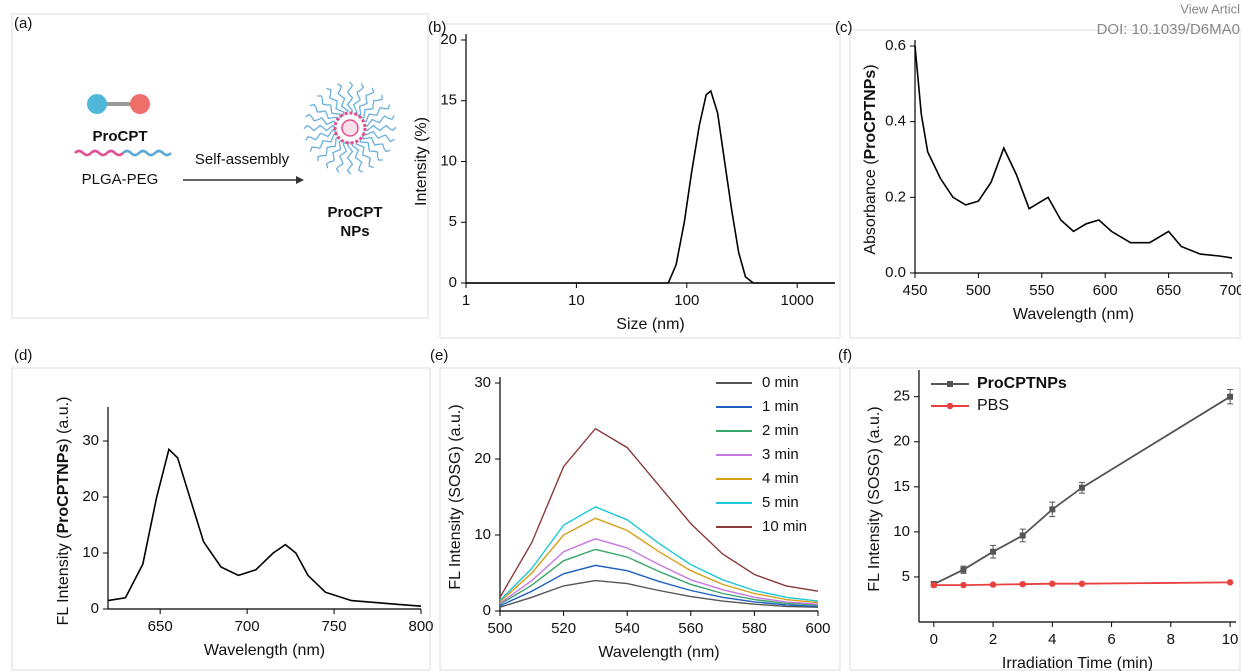  I want to click on header-doi: DOI: 10.1039/D6MA0, so click(1168, 29).